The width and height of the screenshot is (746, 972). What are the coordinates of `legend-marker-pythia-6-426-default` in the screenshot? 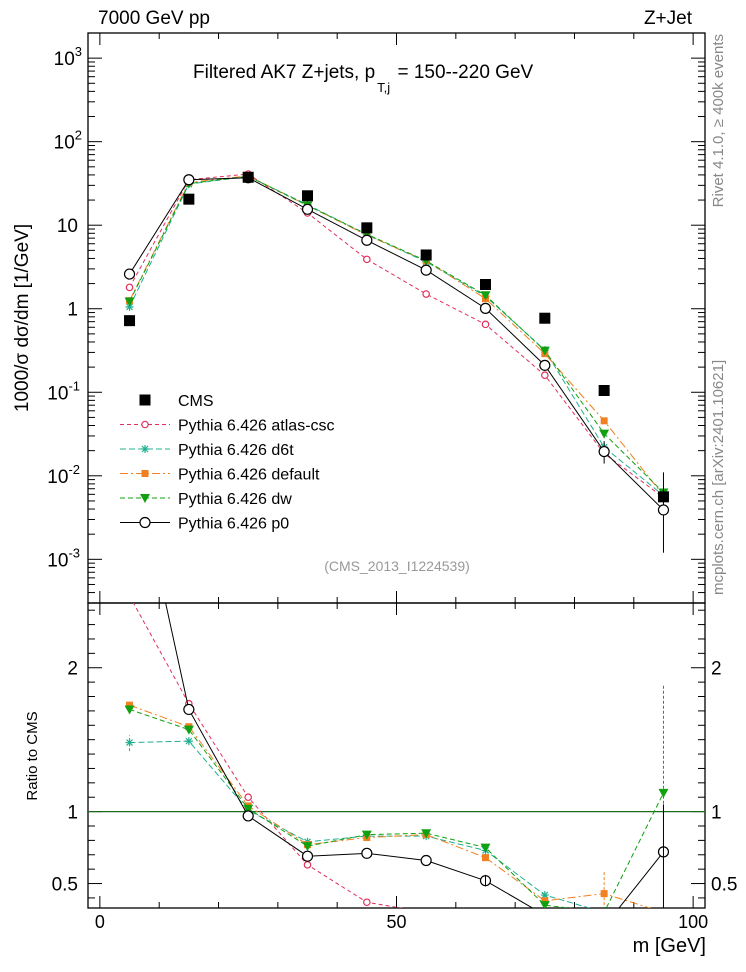 It's located at (145, 473).